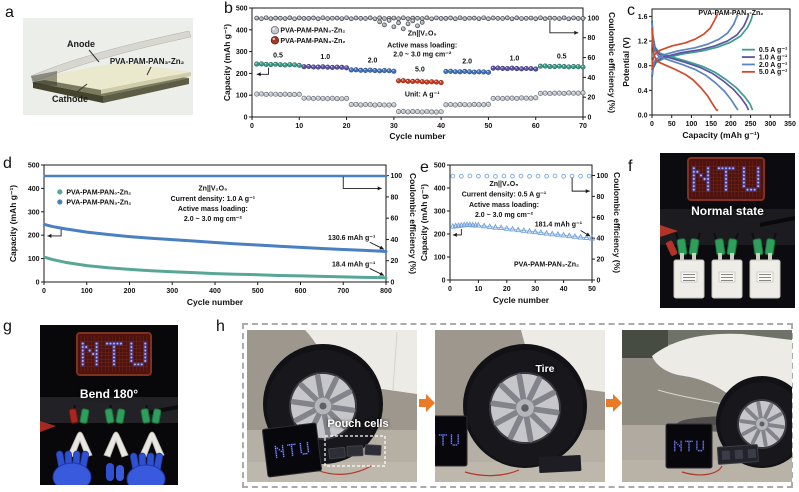 Image resolution: width=799 pixels, height=492 pixels. Describe the element at coordinates (312, 31) in the screenshot. I see `svg-text: PVA-PAM-PAN₀-Zn₂` at that location.